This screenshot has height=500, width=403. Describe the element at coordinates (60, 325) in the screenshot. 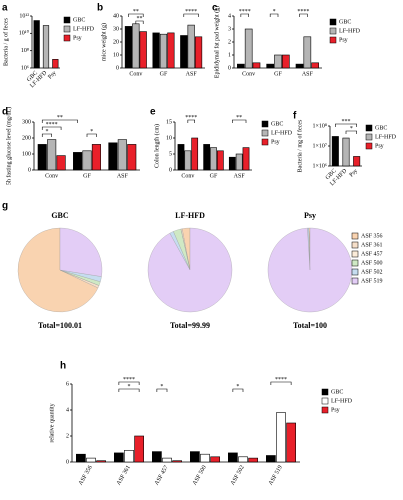

I see `pie-total: Total=100.01` at that location.